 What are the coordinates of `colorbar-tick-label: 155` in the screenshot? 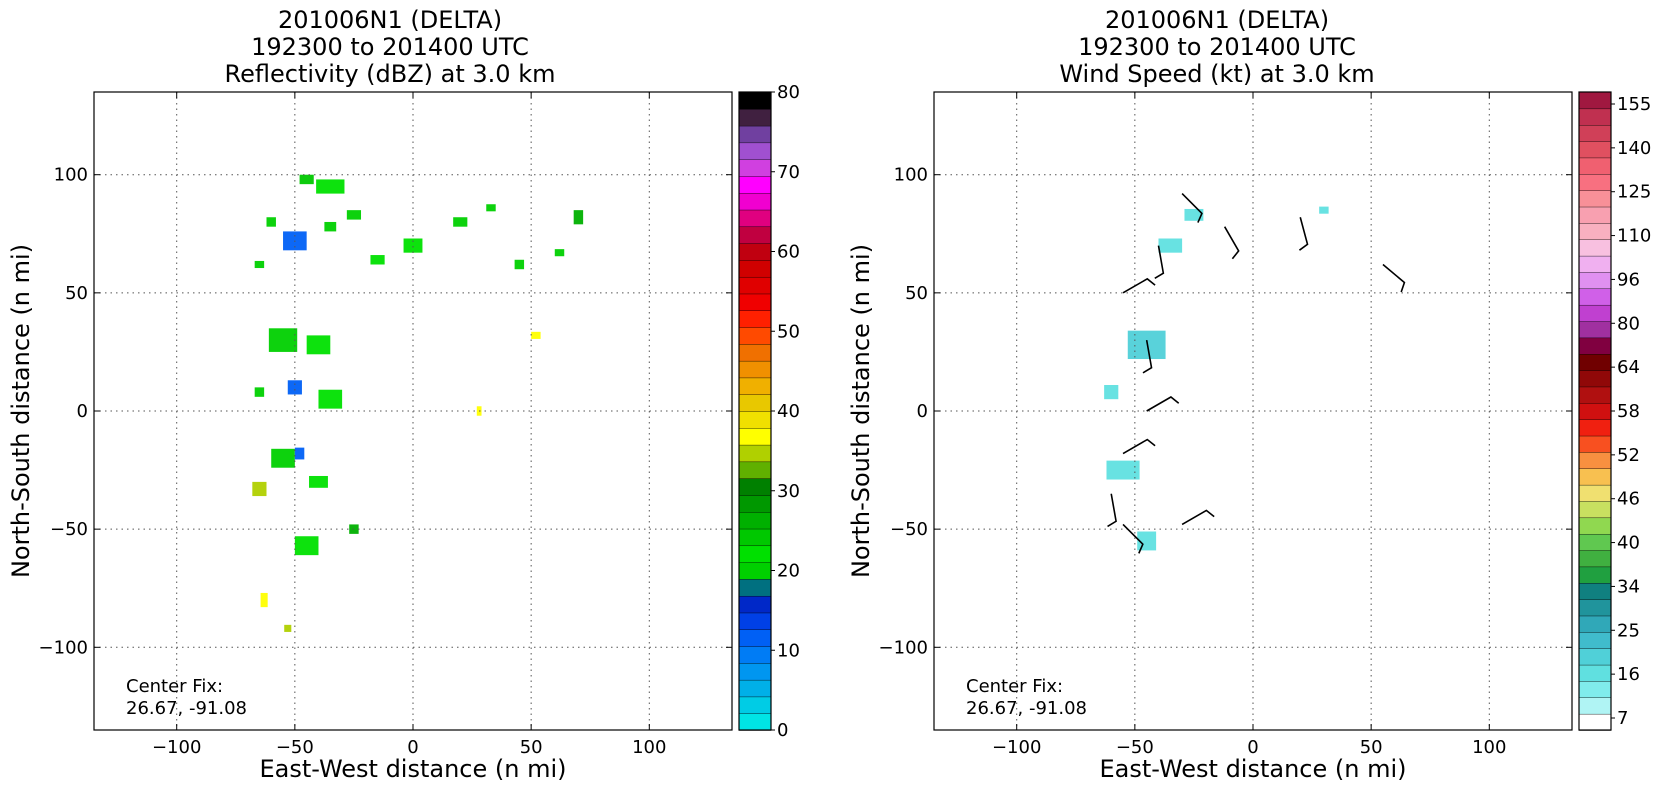 It's located at (1634, 104).